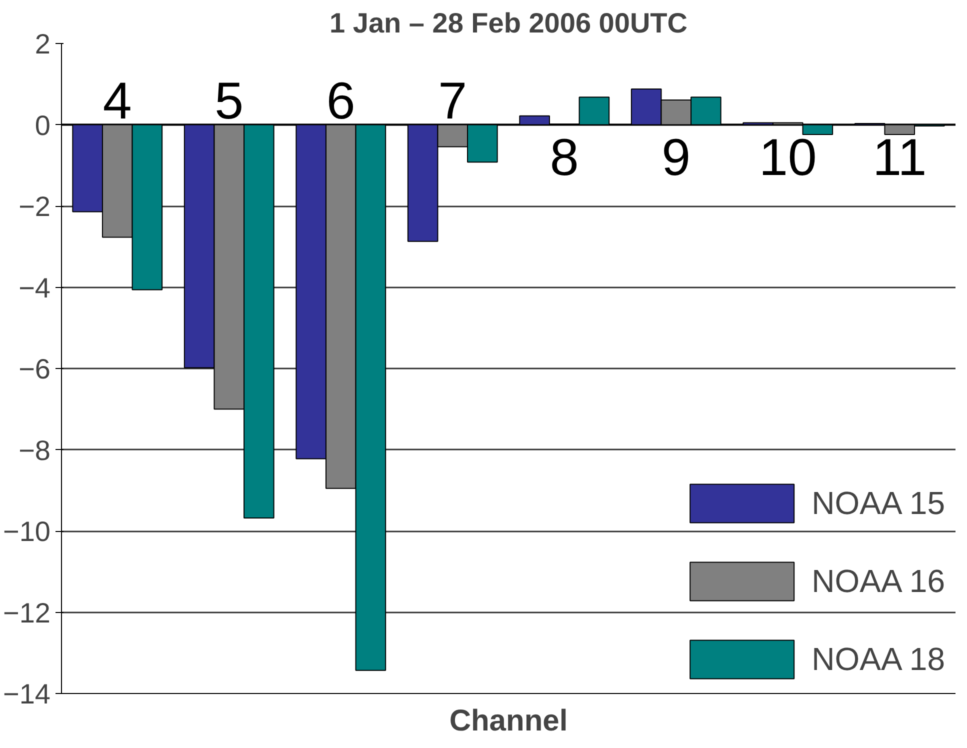 The width and height of the screenshot is (967, 748). Describe the element at coordinates (34, 288) in the screenshot. I see `y-tick-label: −4` at that location.